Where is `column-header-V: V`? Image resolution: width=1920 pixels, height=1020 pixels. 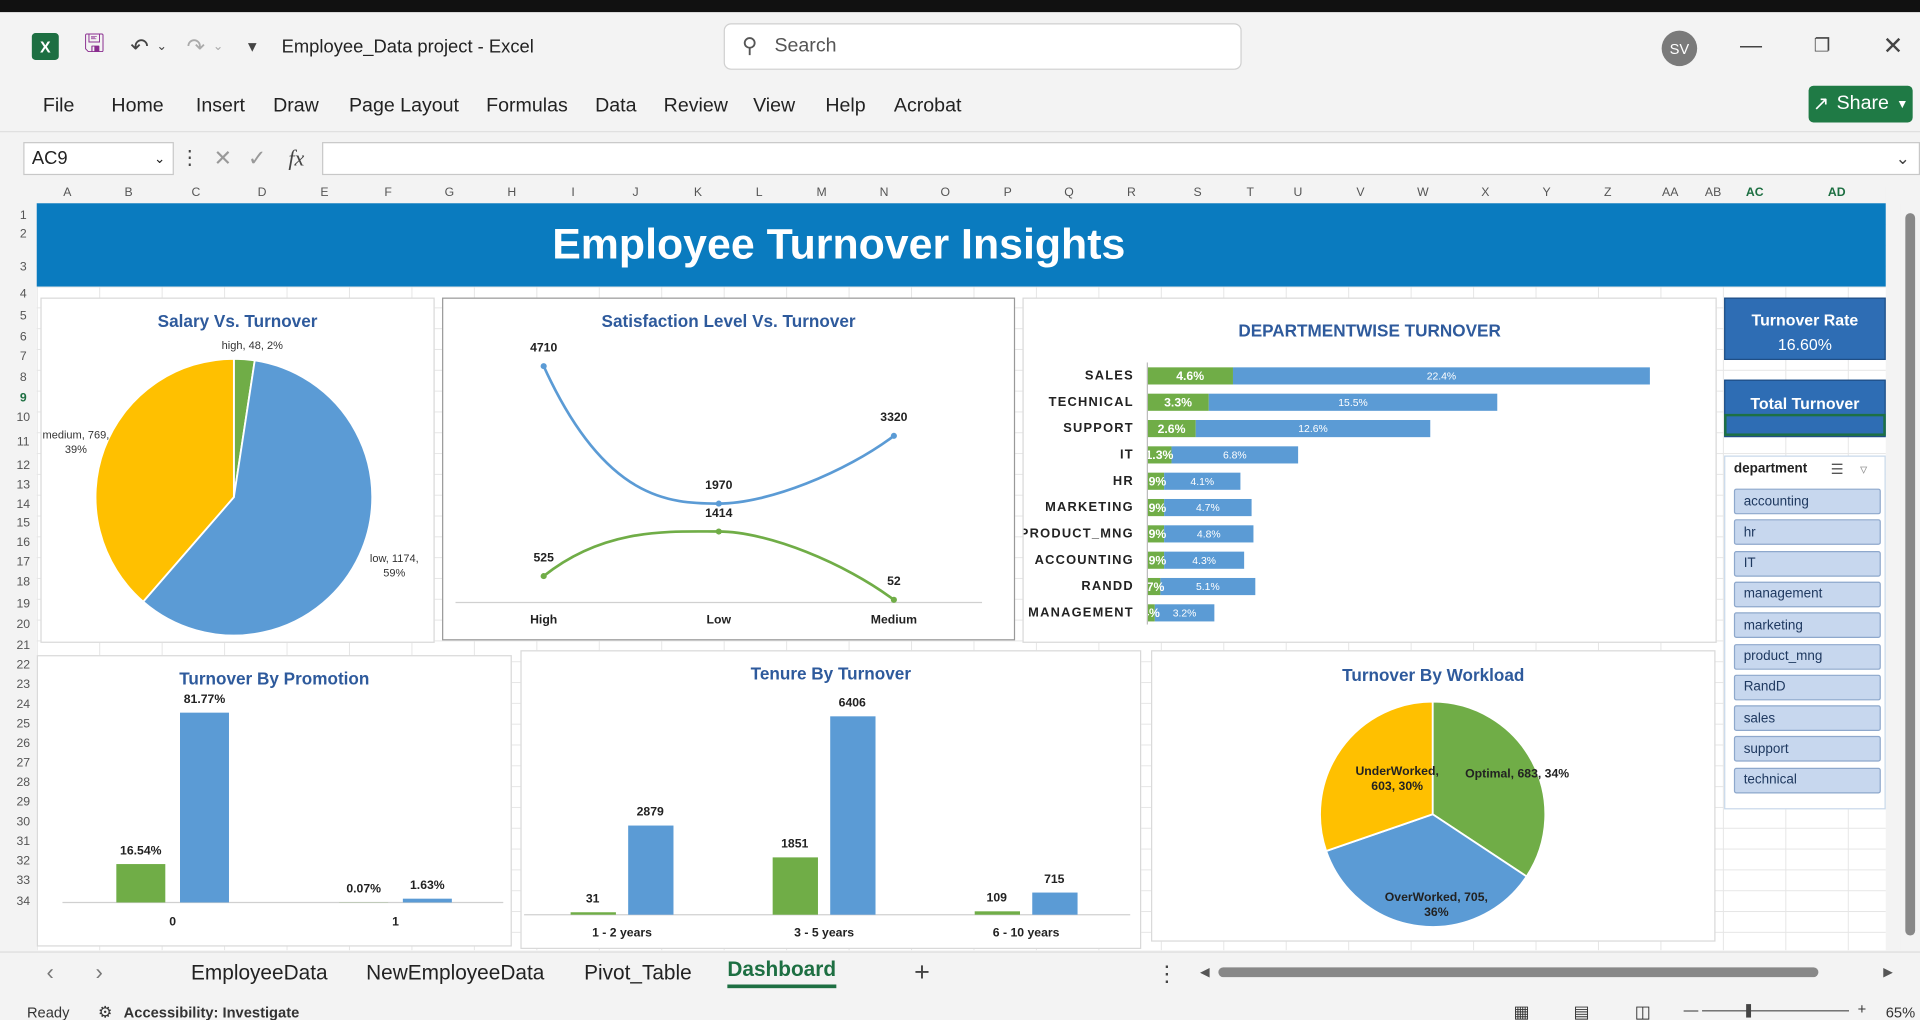
column-header-V: V is located at coordinates (1360, 193).